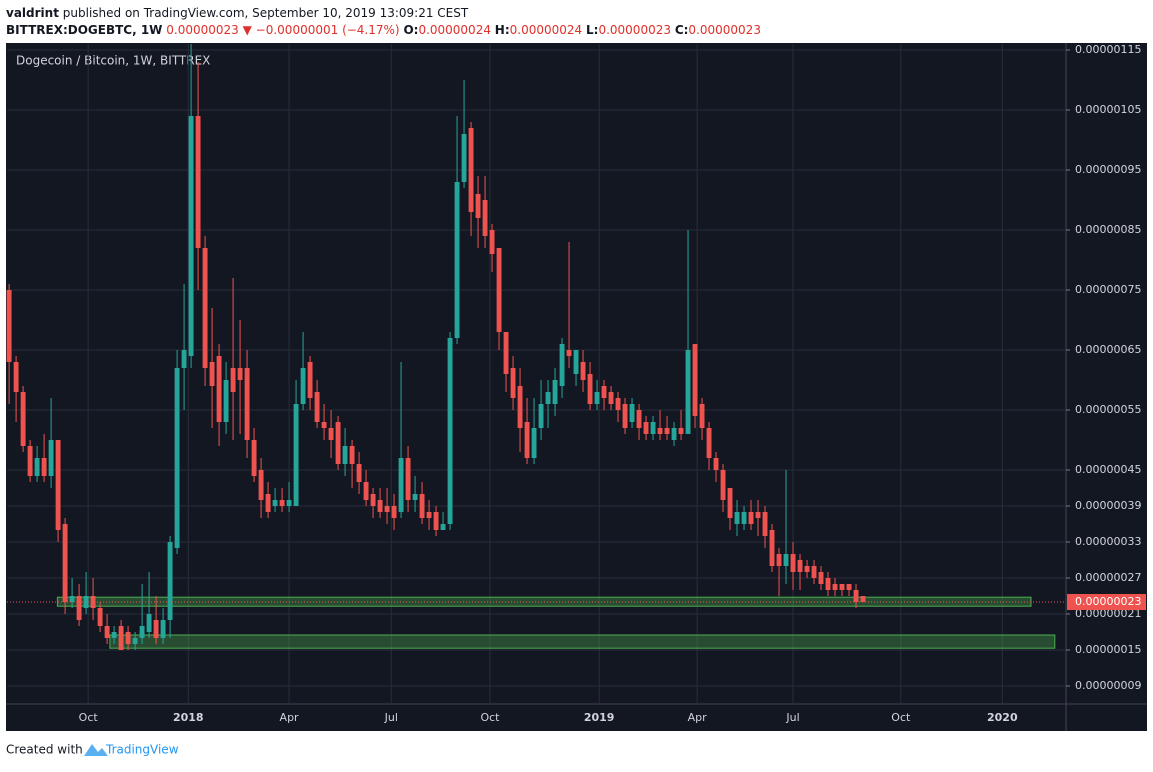 The height and width of the screenshot is (772, 1153). Describe the element at coordinates (113, 61) in the screenshot. I see `chart-title: Dogecoin / Bitcoin, 1W, BITTREX` at that location.